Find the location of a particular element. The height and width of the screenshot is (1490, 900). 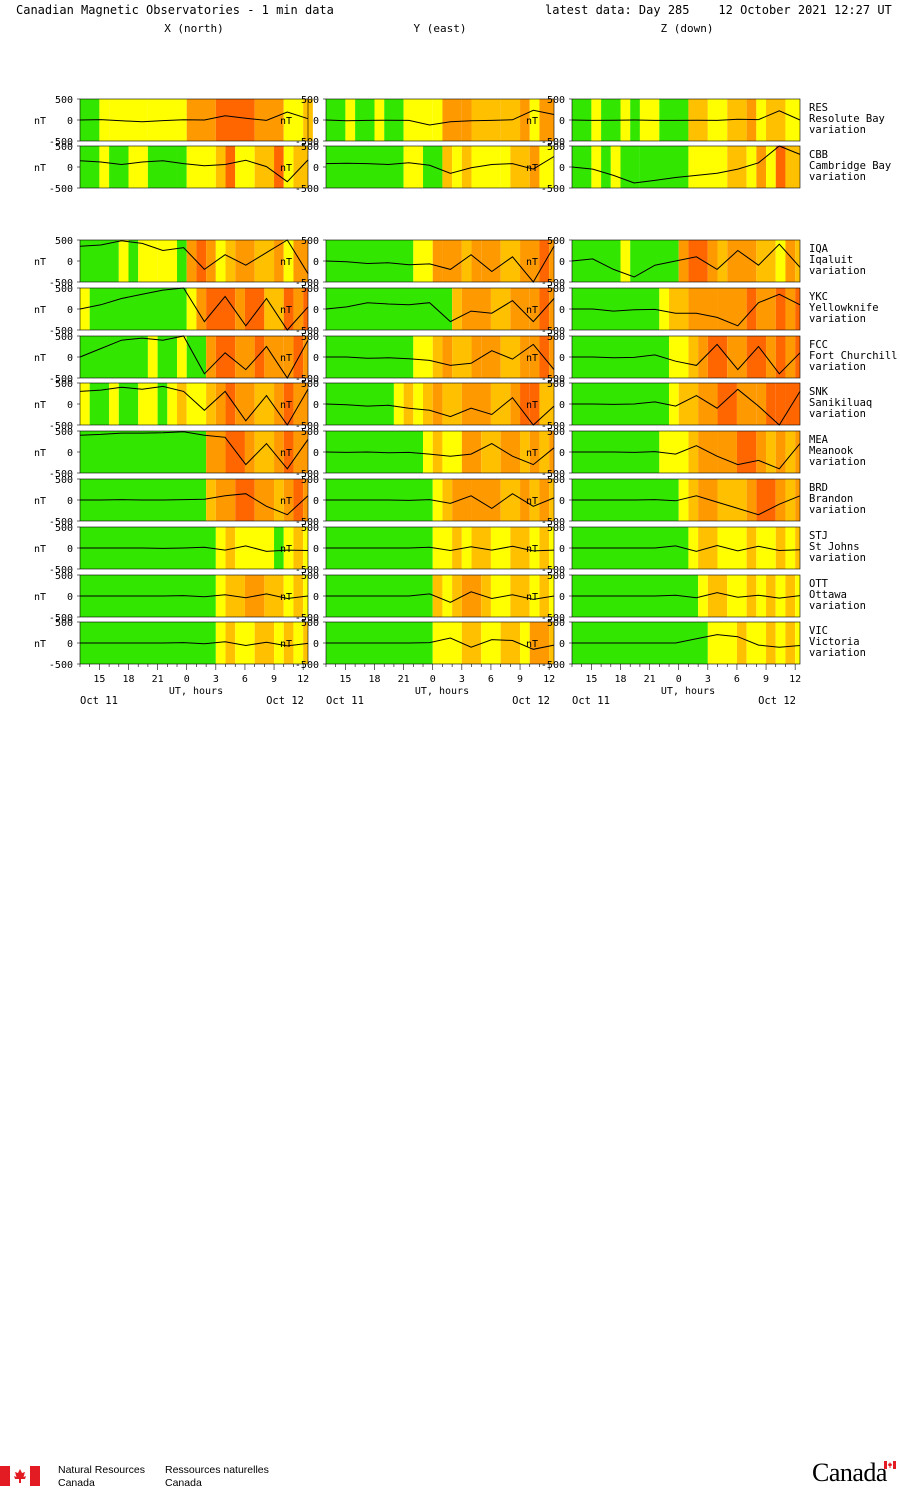

nrcan-english: Natural Resources Canada is located at coordinates (101, 1477).